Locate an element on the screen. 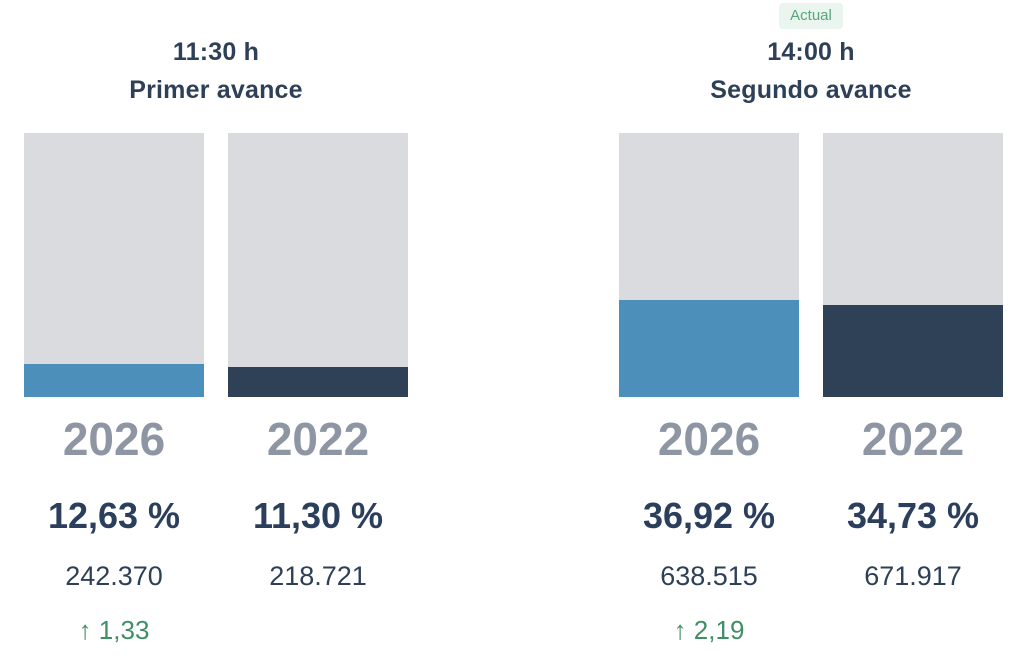 This screenshot has height=664, width=1032. bar-column-2022: 2022 34,73 % 671.917 is located at coordinates (913, 389).